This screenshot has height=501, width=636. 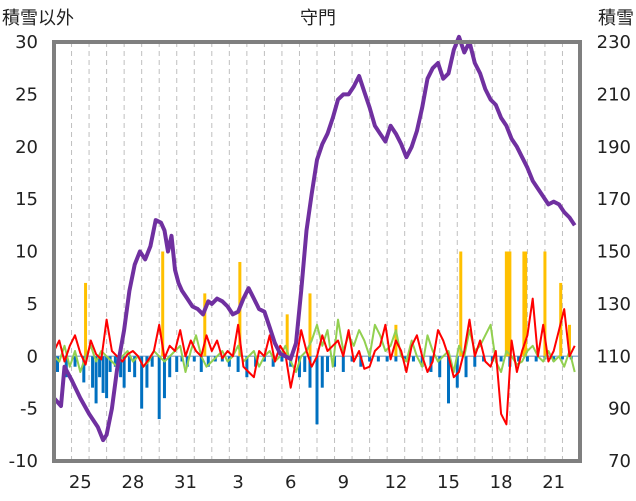 What do you see at coordinates (553, 482) in the screenshot?
I see `x-tick-label: 21` at bounding box center [553, 482].